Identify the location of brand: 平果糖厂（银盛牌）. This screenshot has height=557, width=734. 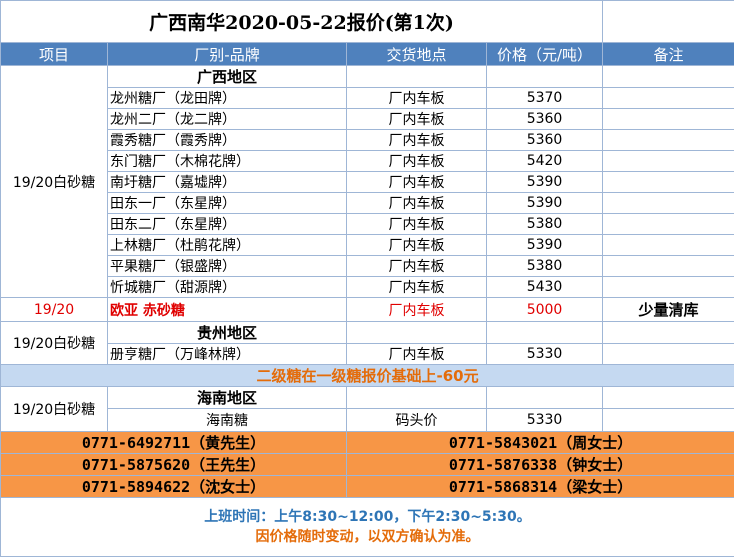
(227, 266).